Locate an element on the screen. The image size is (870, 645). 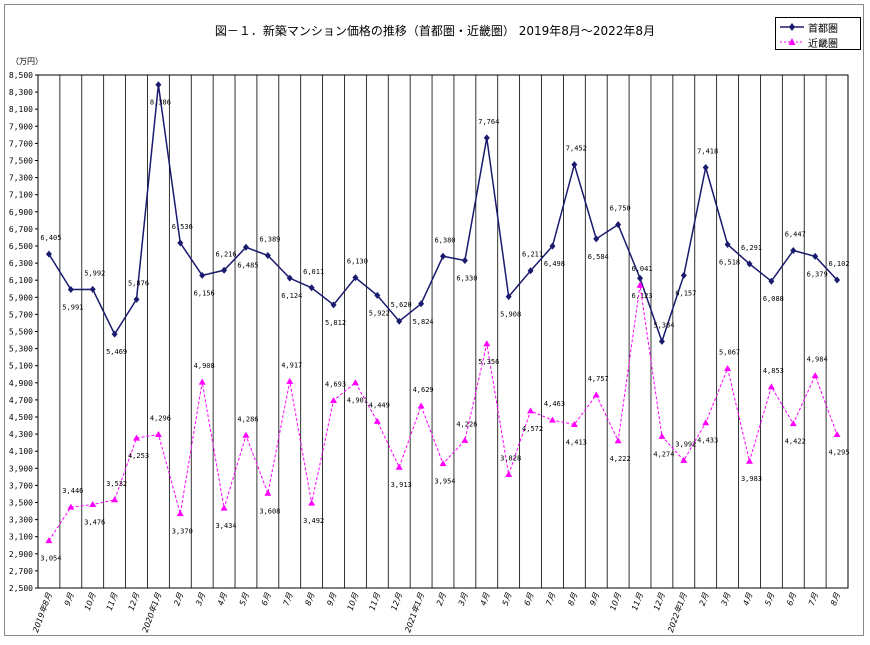
data-label: 3,476 is located at coordinates (94, 523).